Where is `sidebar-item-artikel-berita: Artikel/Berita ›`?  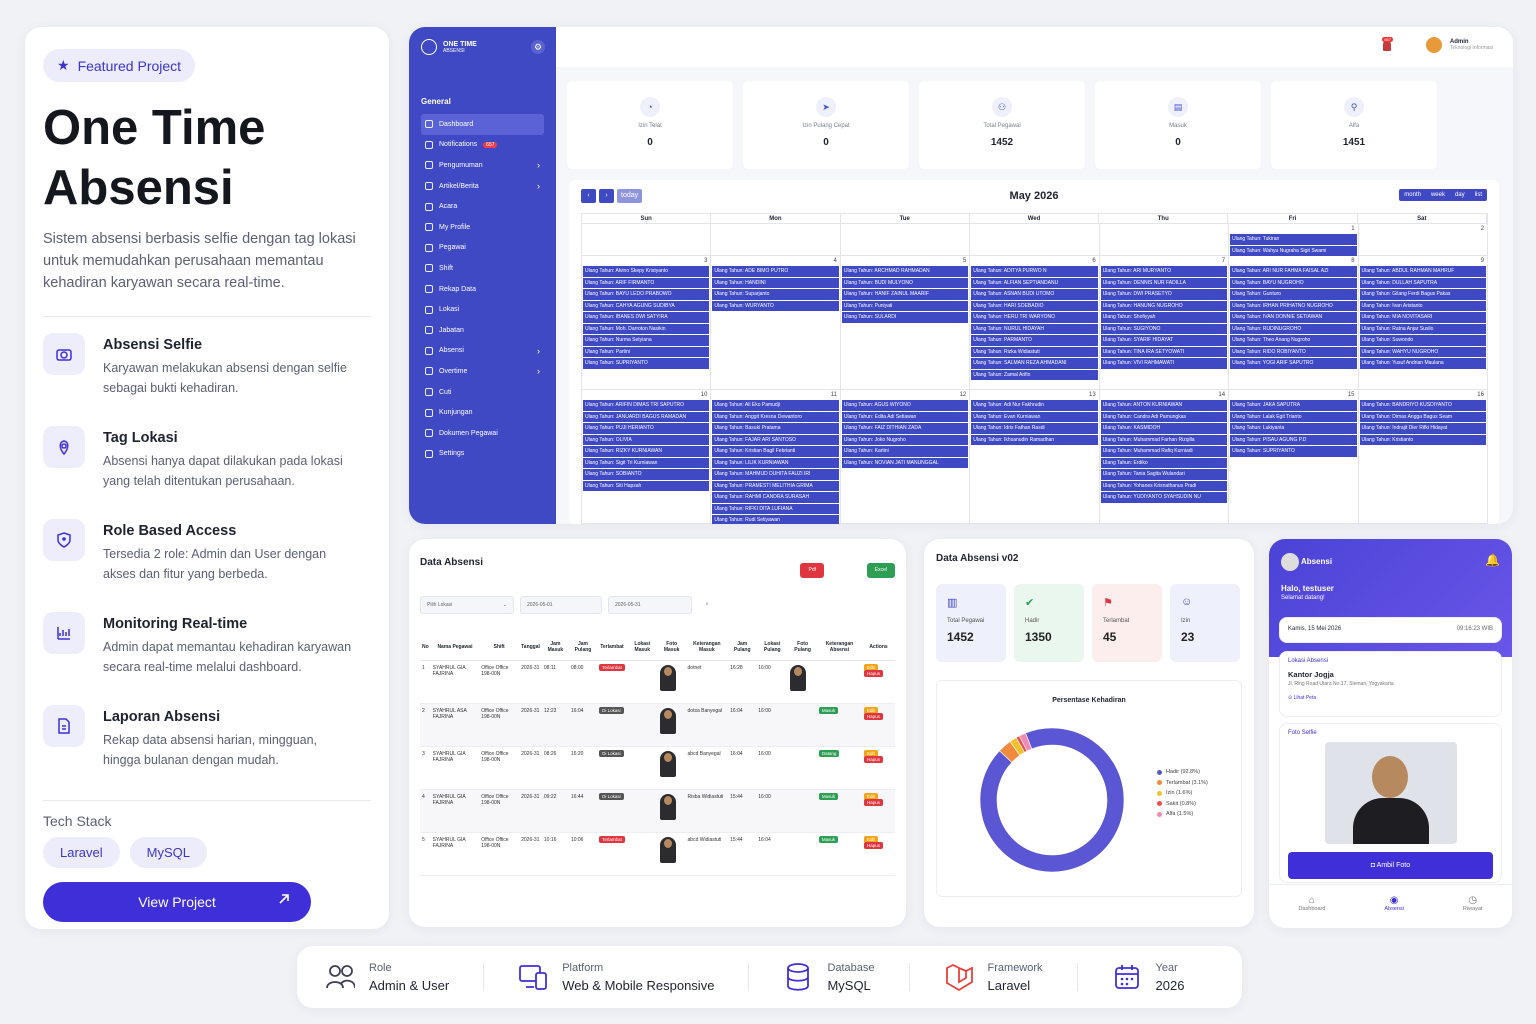 sidebar-item-artikel-berita: Artikel/Berita › is located at coordinates (482, 186).